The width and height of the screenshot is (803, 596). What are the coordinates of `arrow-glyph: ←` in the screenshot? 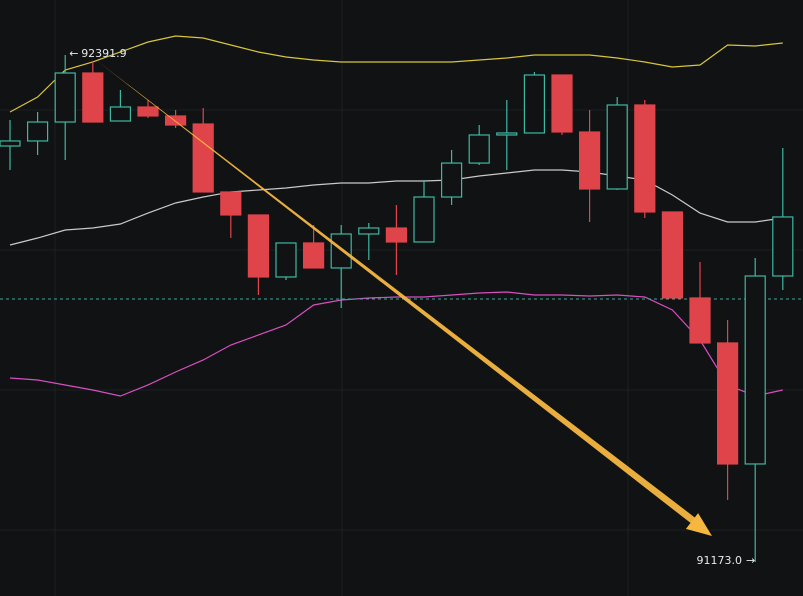 It's located at (73, 53).